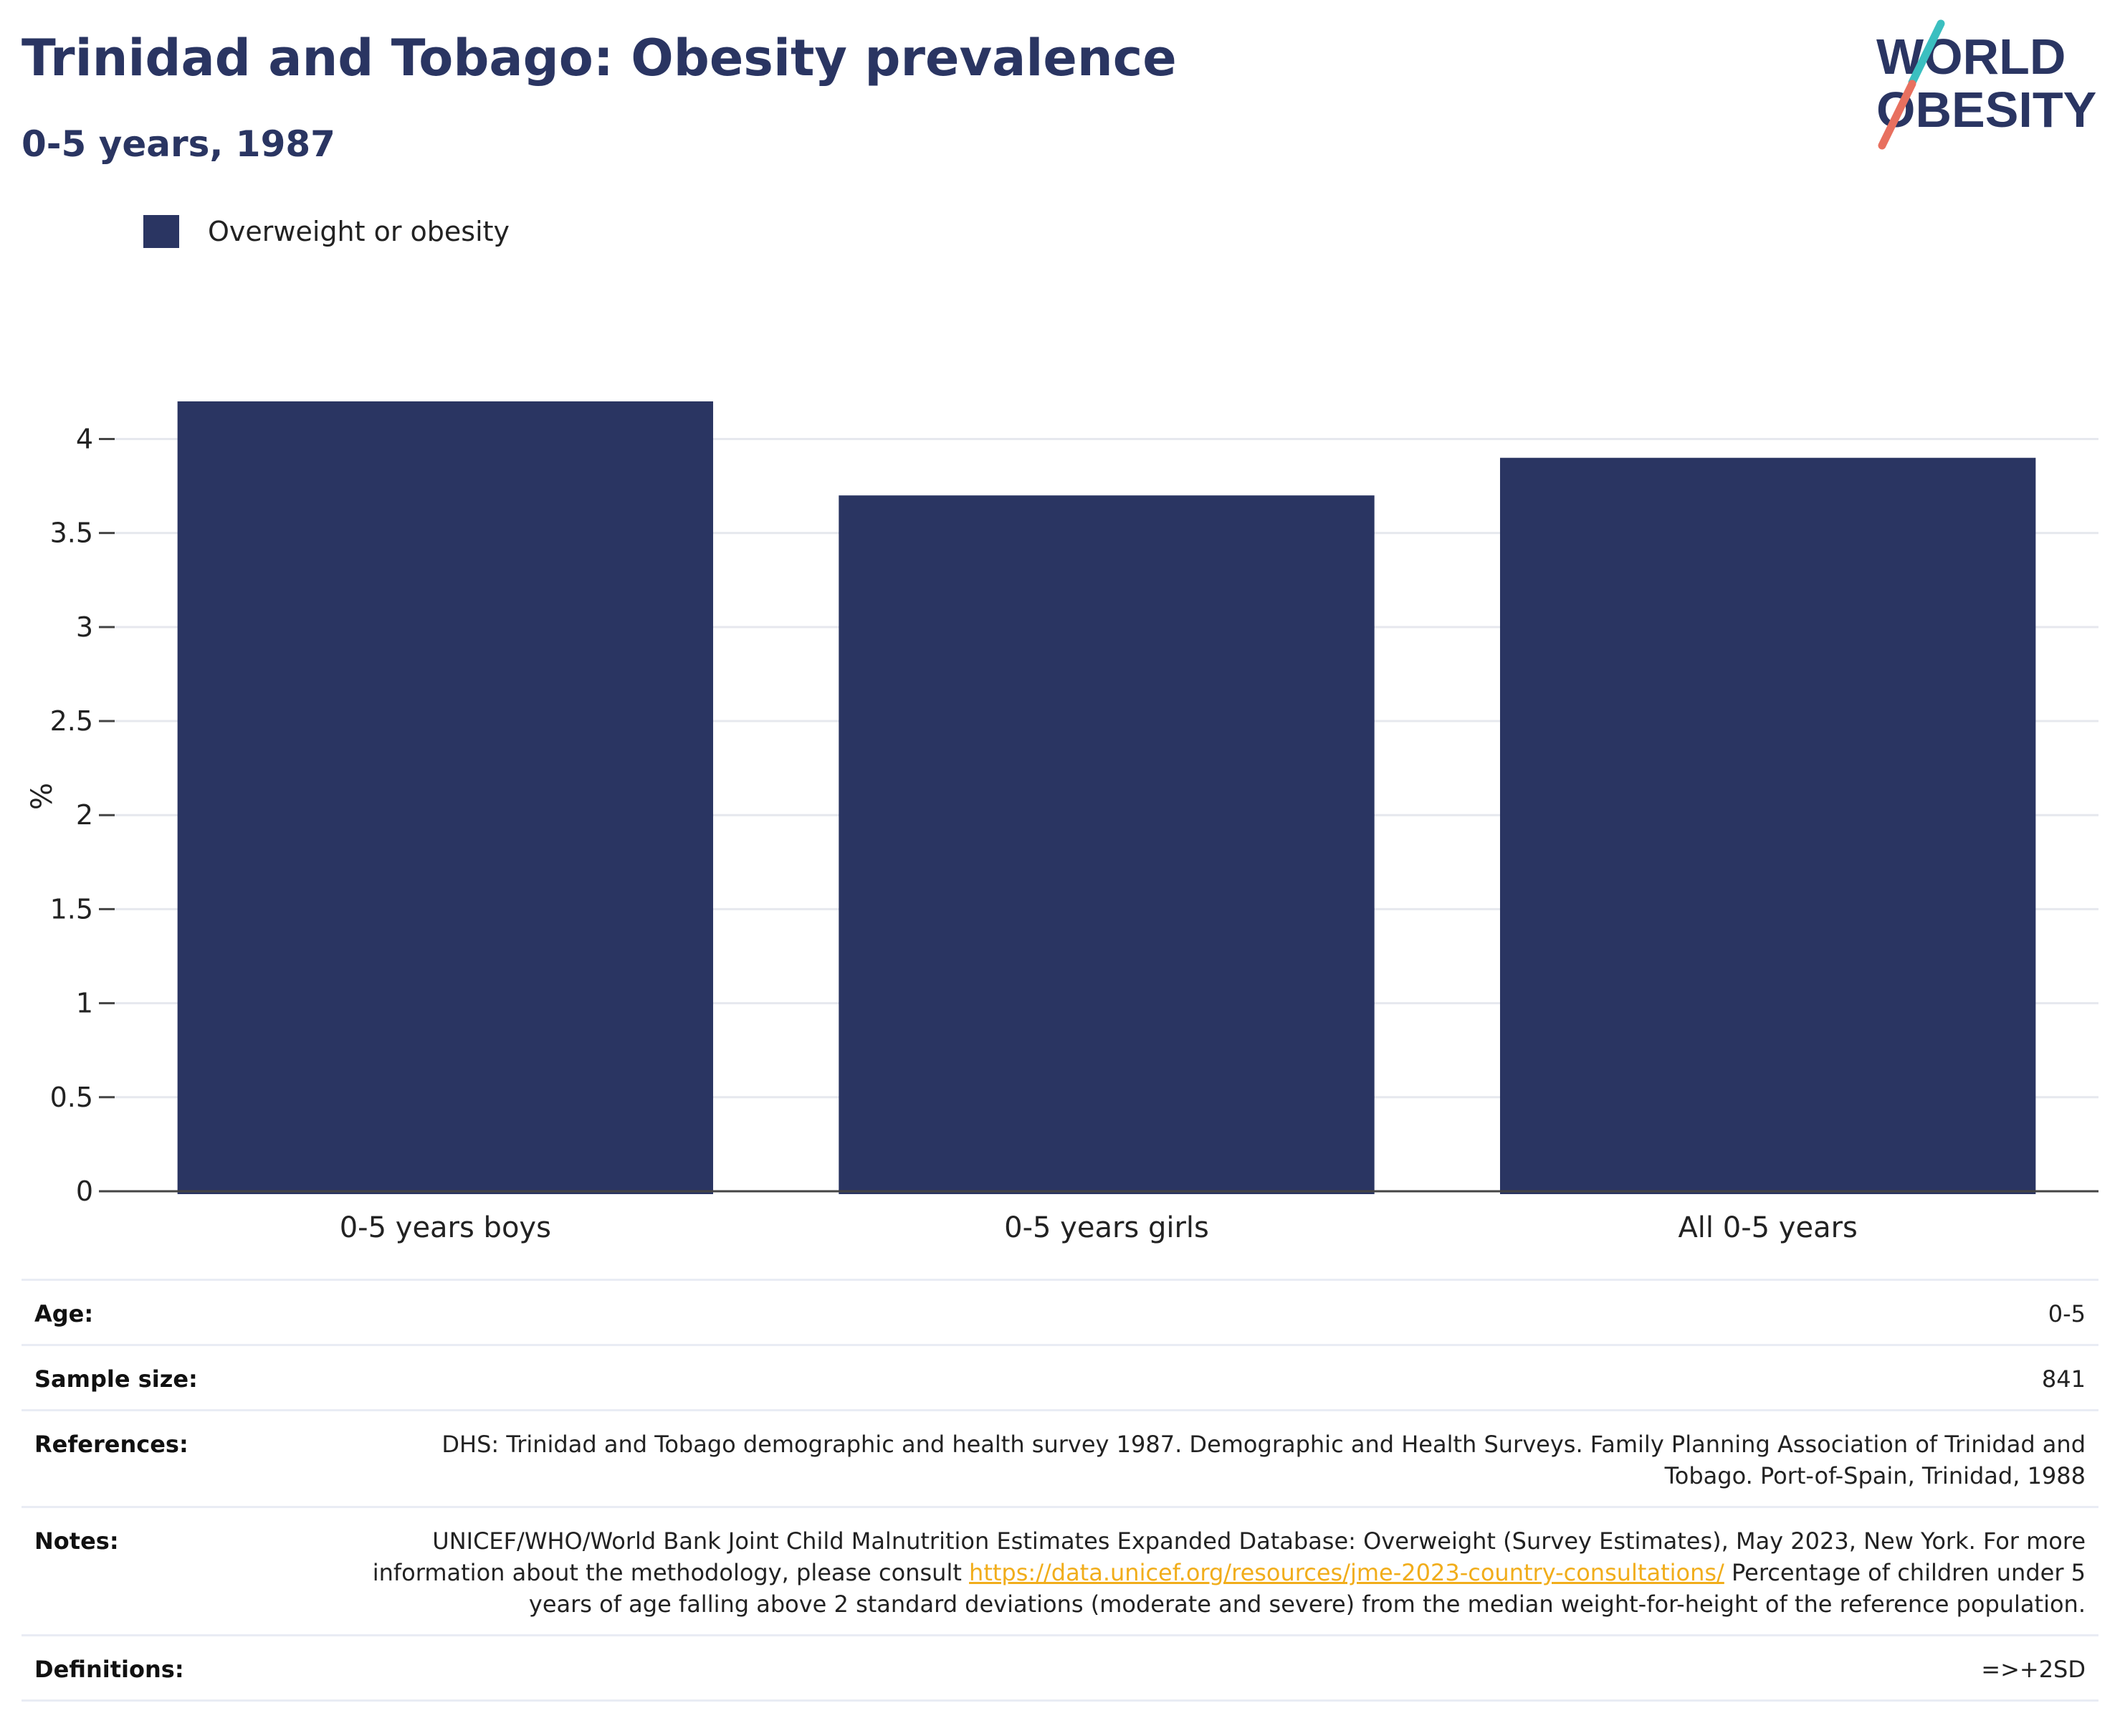  Describe the element at coordinates (85, 1003) in the screenshot. I see `y-tick-label: 1` at that location.